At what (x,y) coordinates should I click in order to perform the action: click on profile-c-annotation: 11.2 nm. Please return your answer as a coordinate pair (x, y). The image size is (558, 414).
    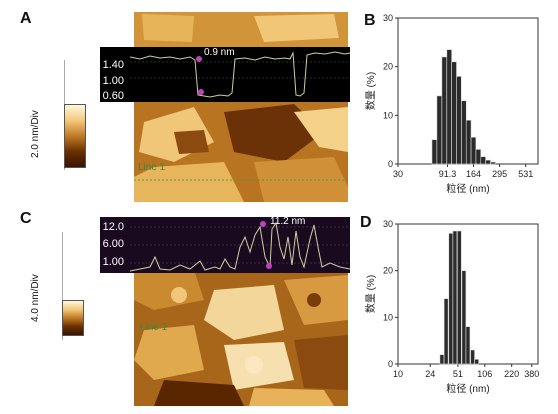
    Looking at the image, I should click on (288, 221).